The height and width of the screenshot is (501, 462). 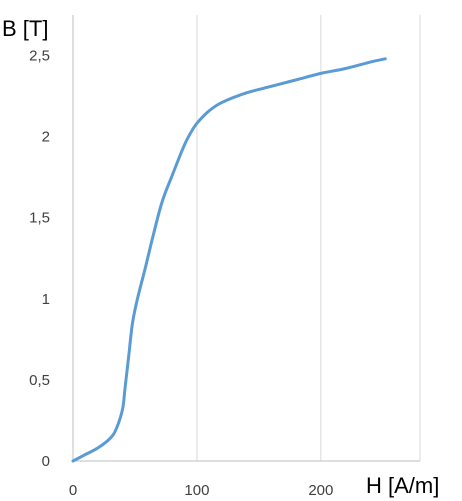 What do you see at coordinates (39, 259) in the screenshot?
I see `y-ticks: 0 0,5 1 1,5 2 2,5` at bounding box center [39, 259].